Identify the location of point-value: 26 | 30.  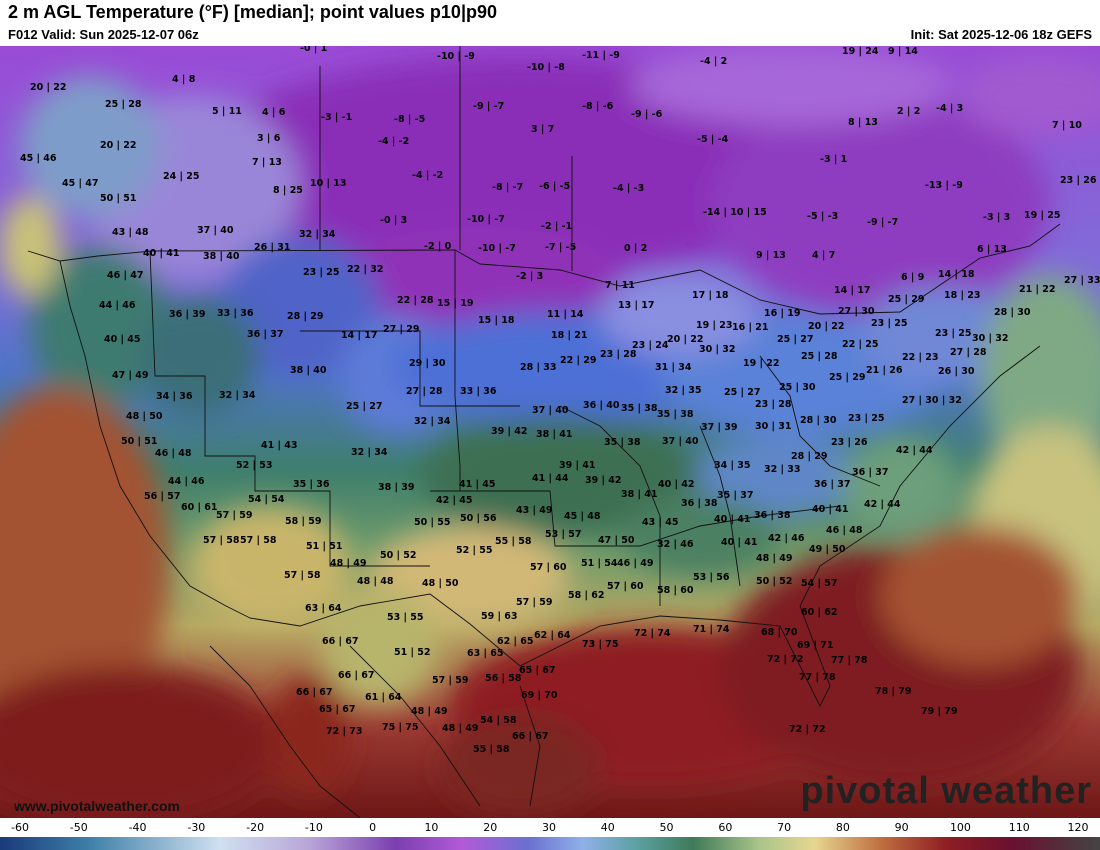
(956, 371).